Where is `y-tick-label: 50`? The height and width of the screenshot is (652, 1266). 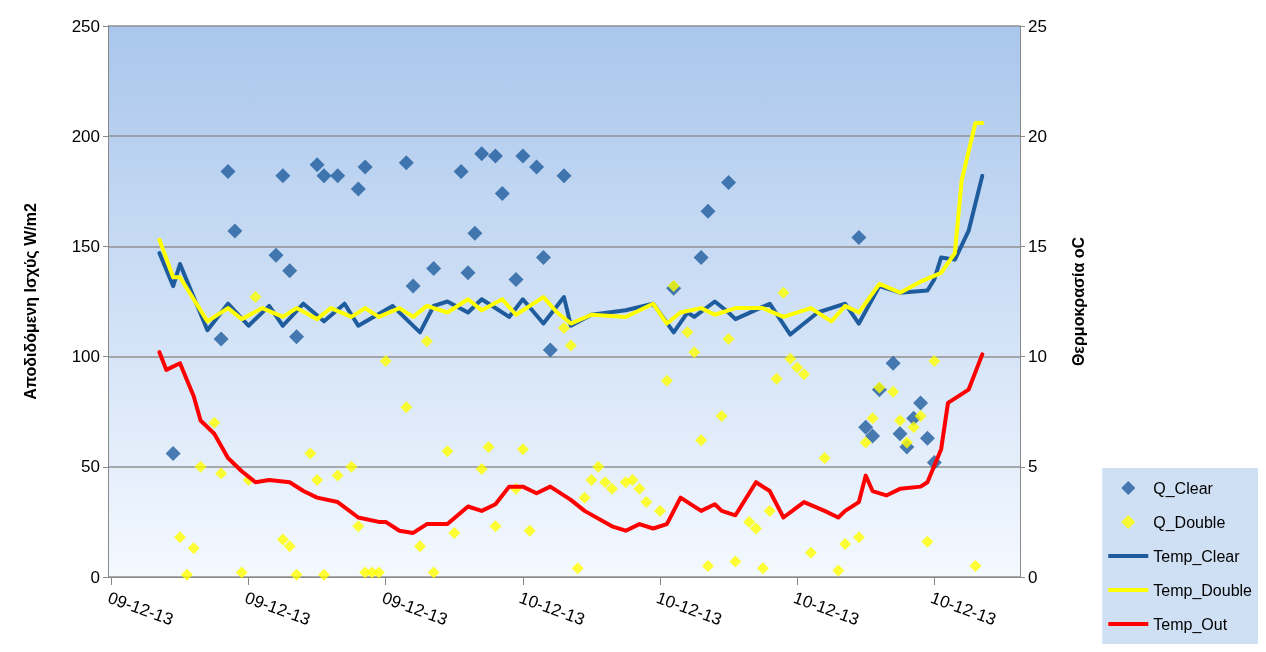 y-tick-label: 50 is located at coordinates (90, 467).